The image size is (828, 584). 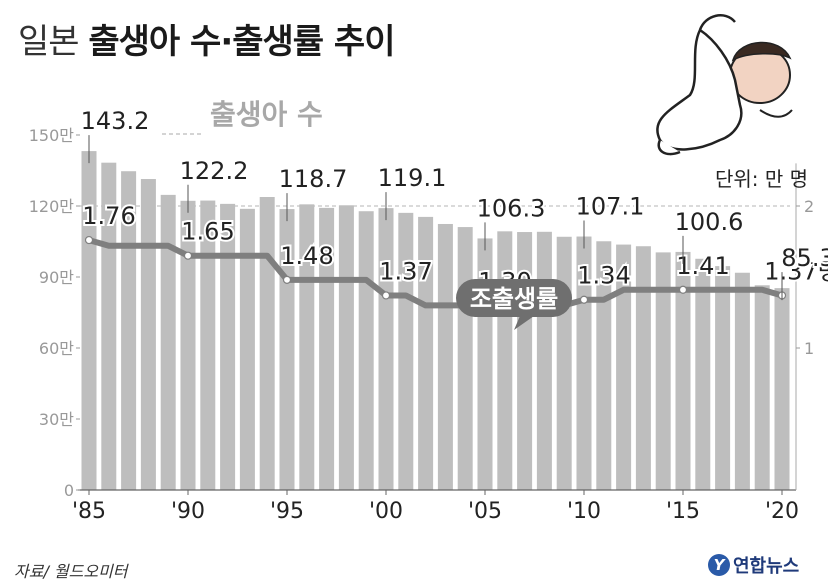 What do you see at coordinates (266, 114) in the screenshot?
I see `legend-births: 출생아 수` at bounding box center [266, 114].